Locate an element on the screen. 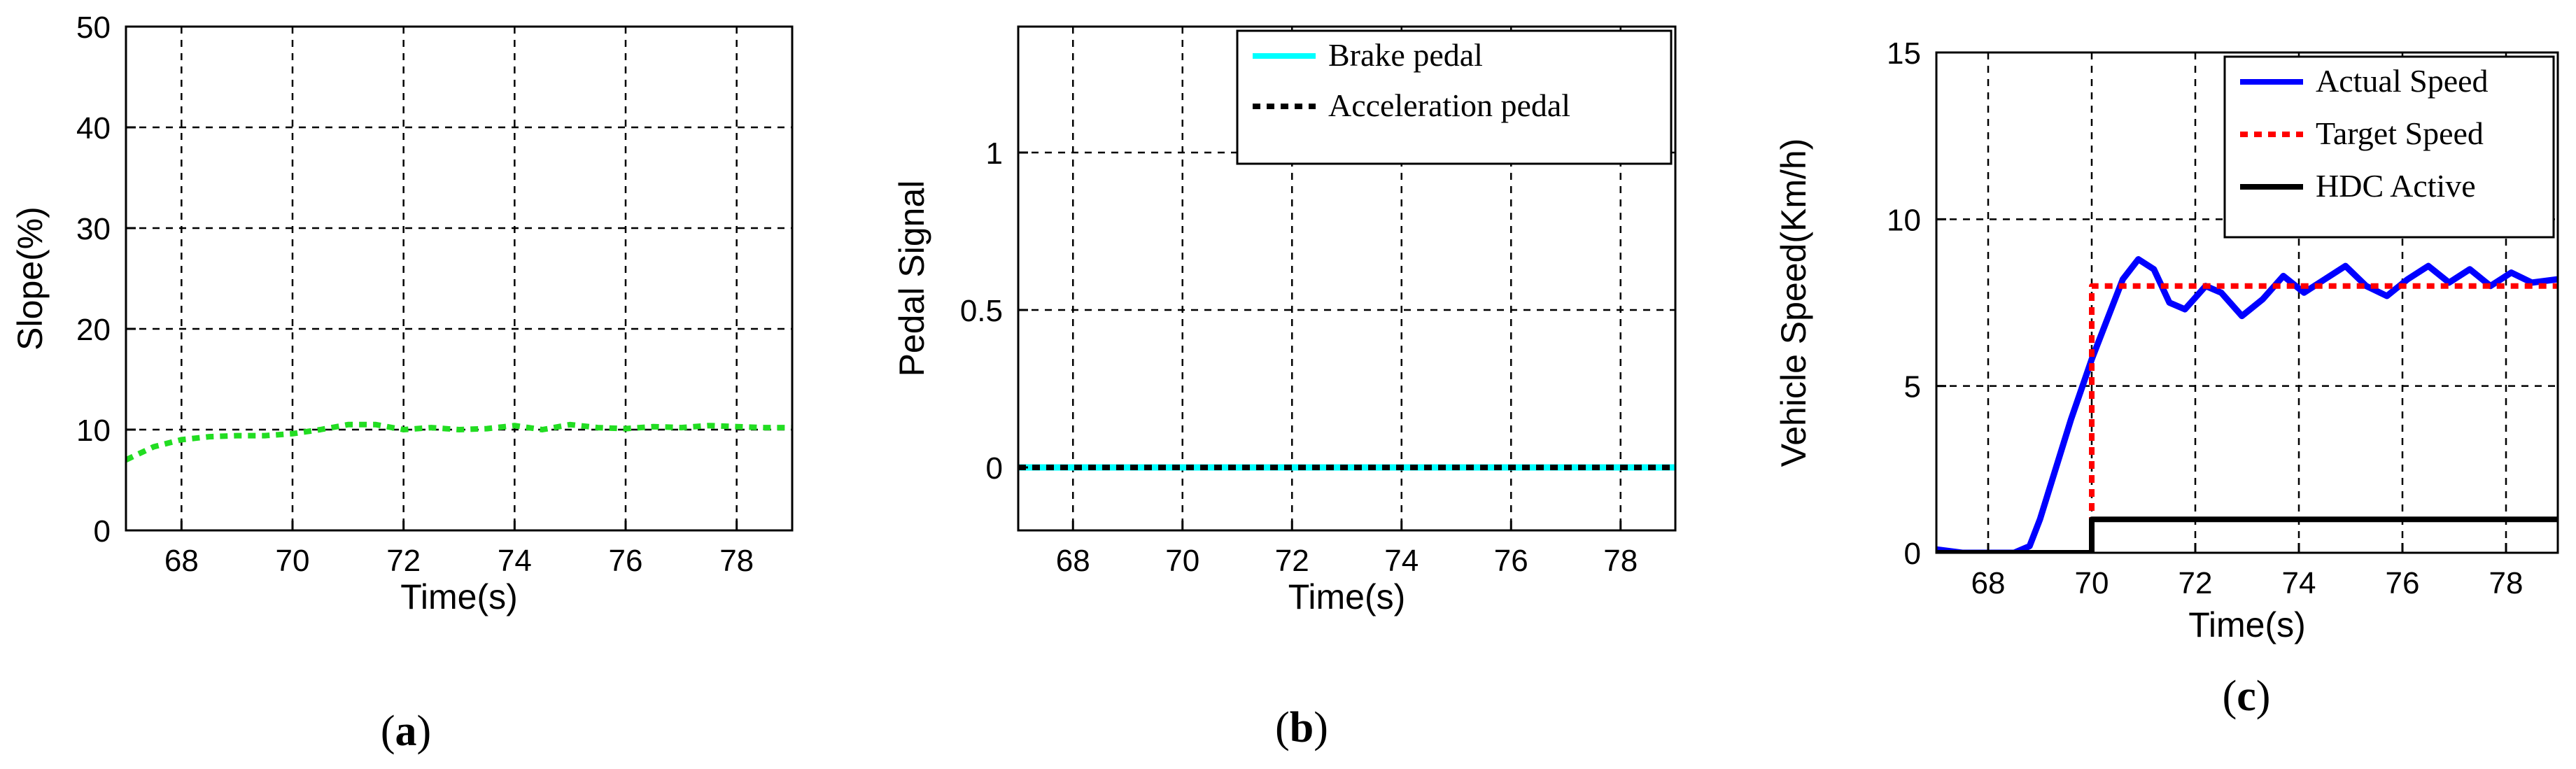  legend: Actual Speed Target Speed HDC Active is located at coordinates (2389, 147).